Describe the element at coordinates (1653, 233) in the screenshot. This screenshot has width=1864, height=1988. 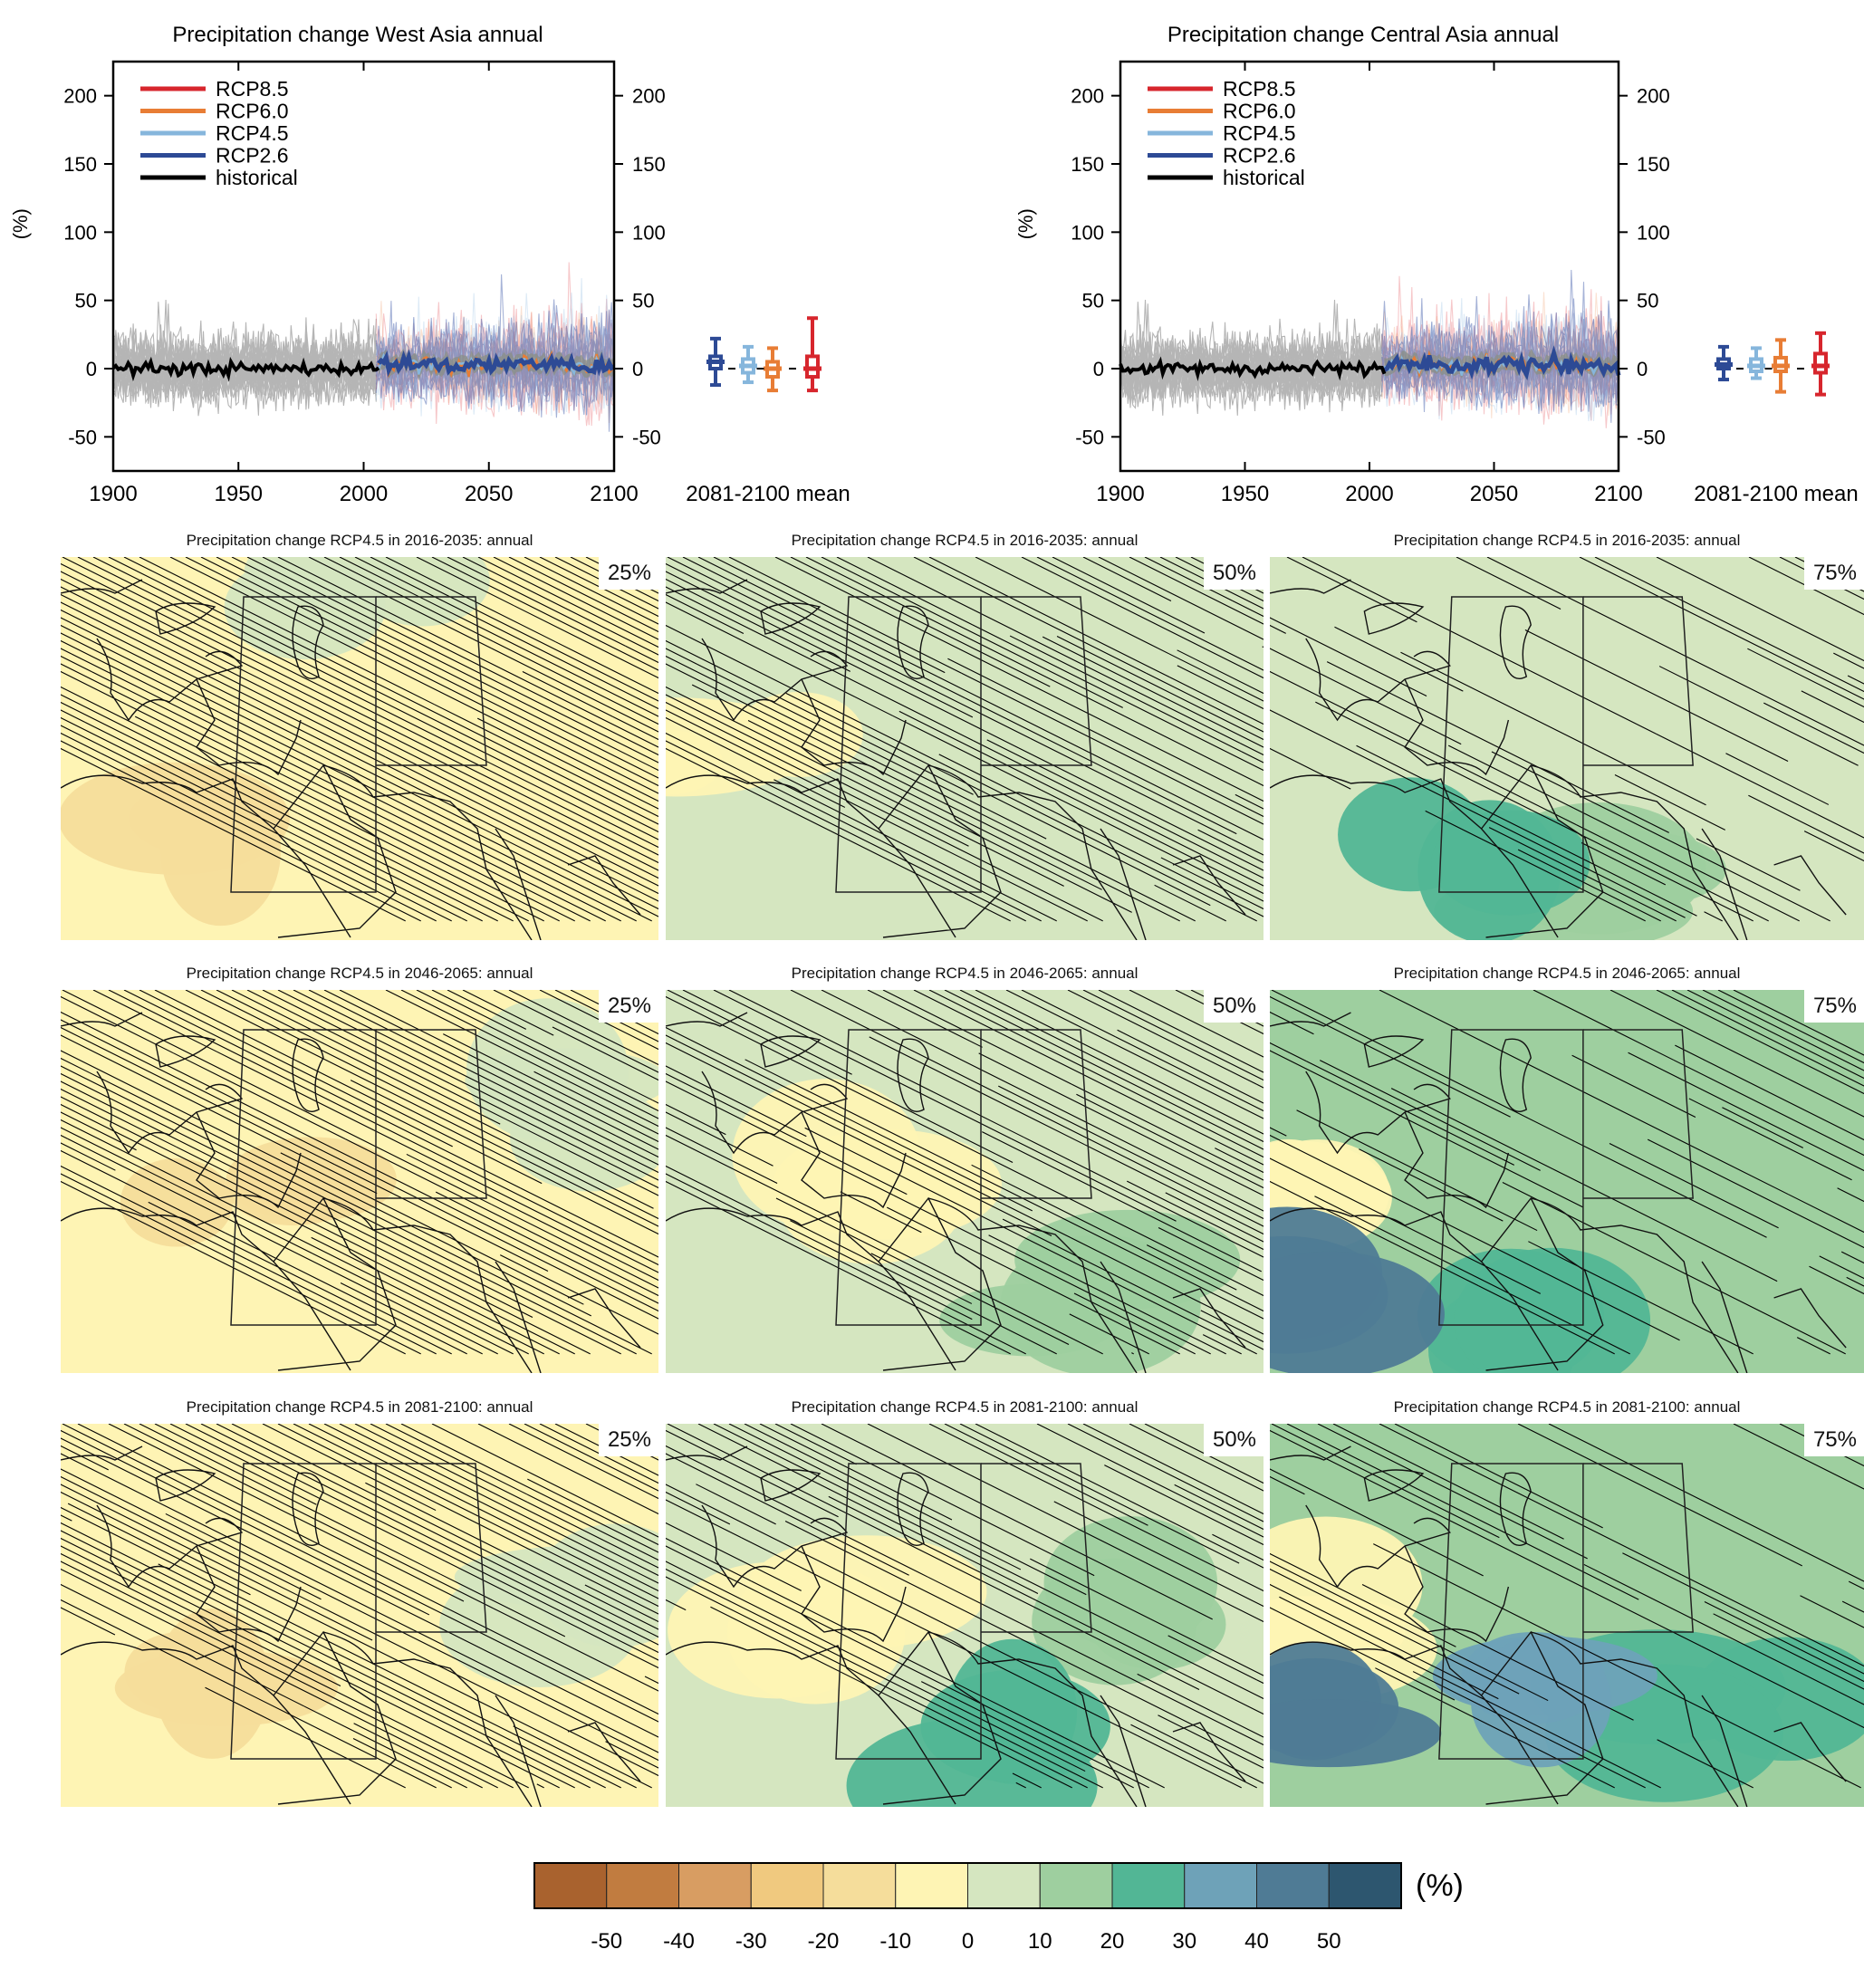
I see `y-tick-label-right: 100` at that location.